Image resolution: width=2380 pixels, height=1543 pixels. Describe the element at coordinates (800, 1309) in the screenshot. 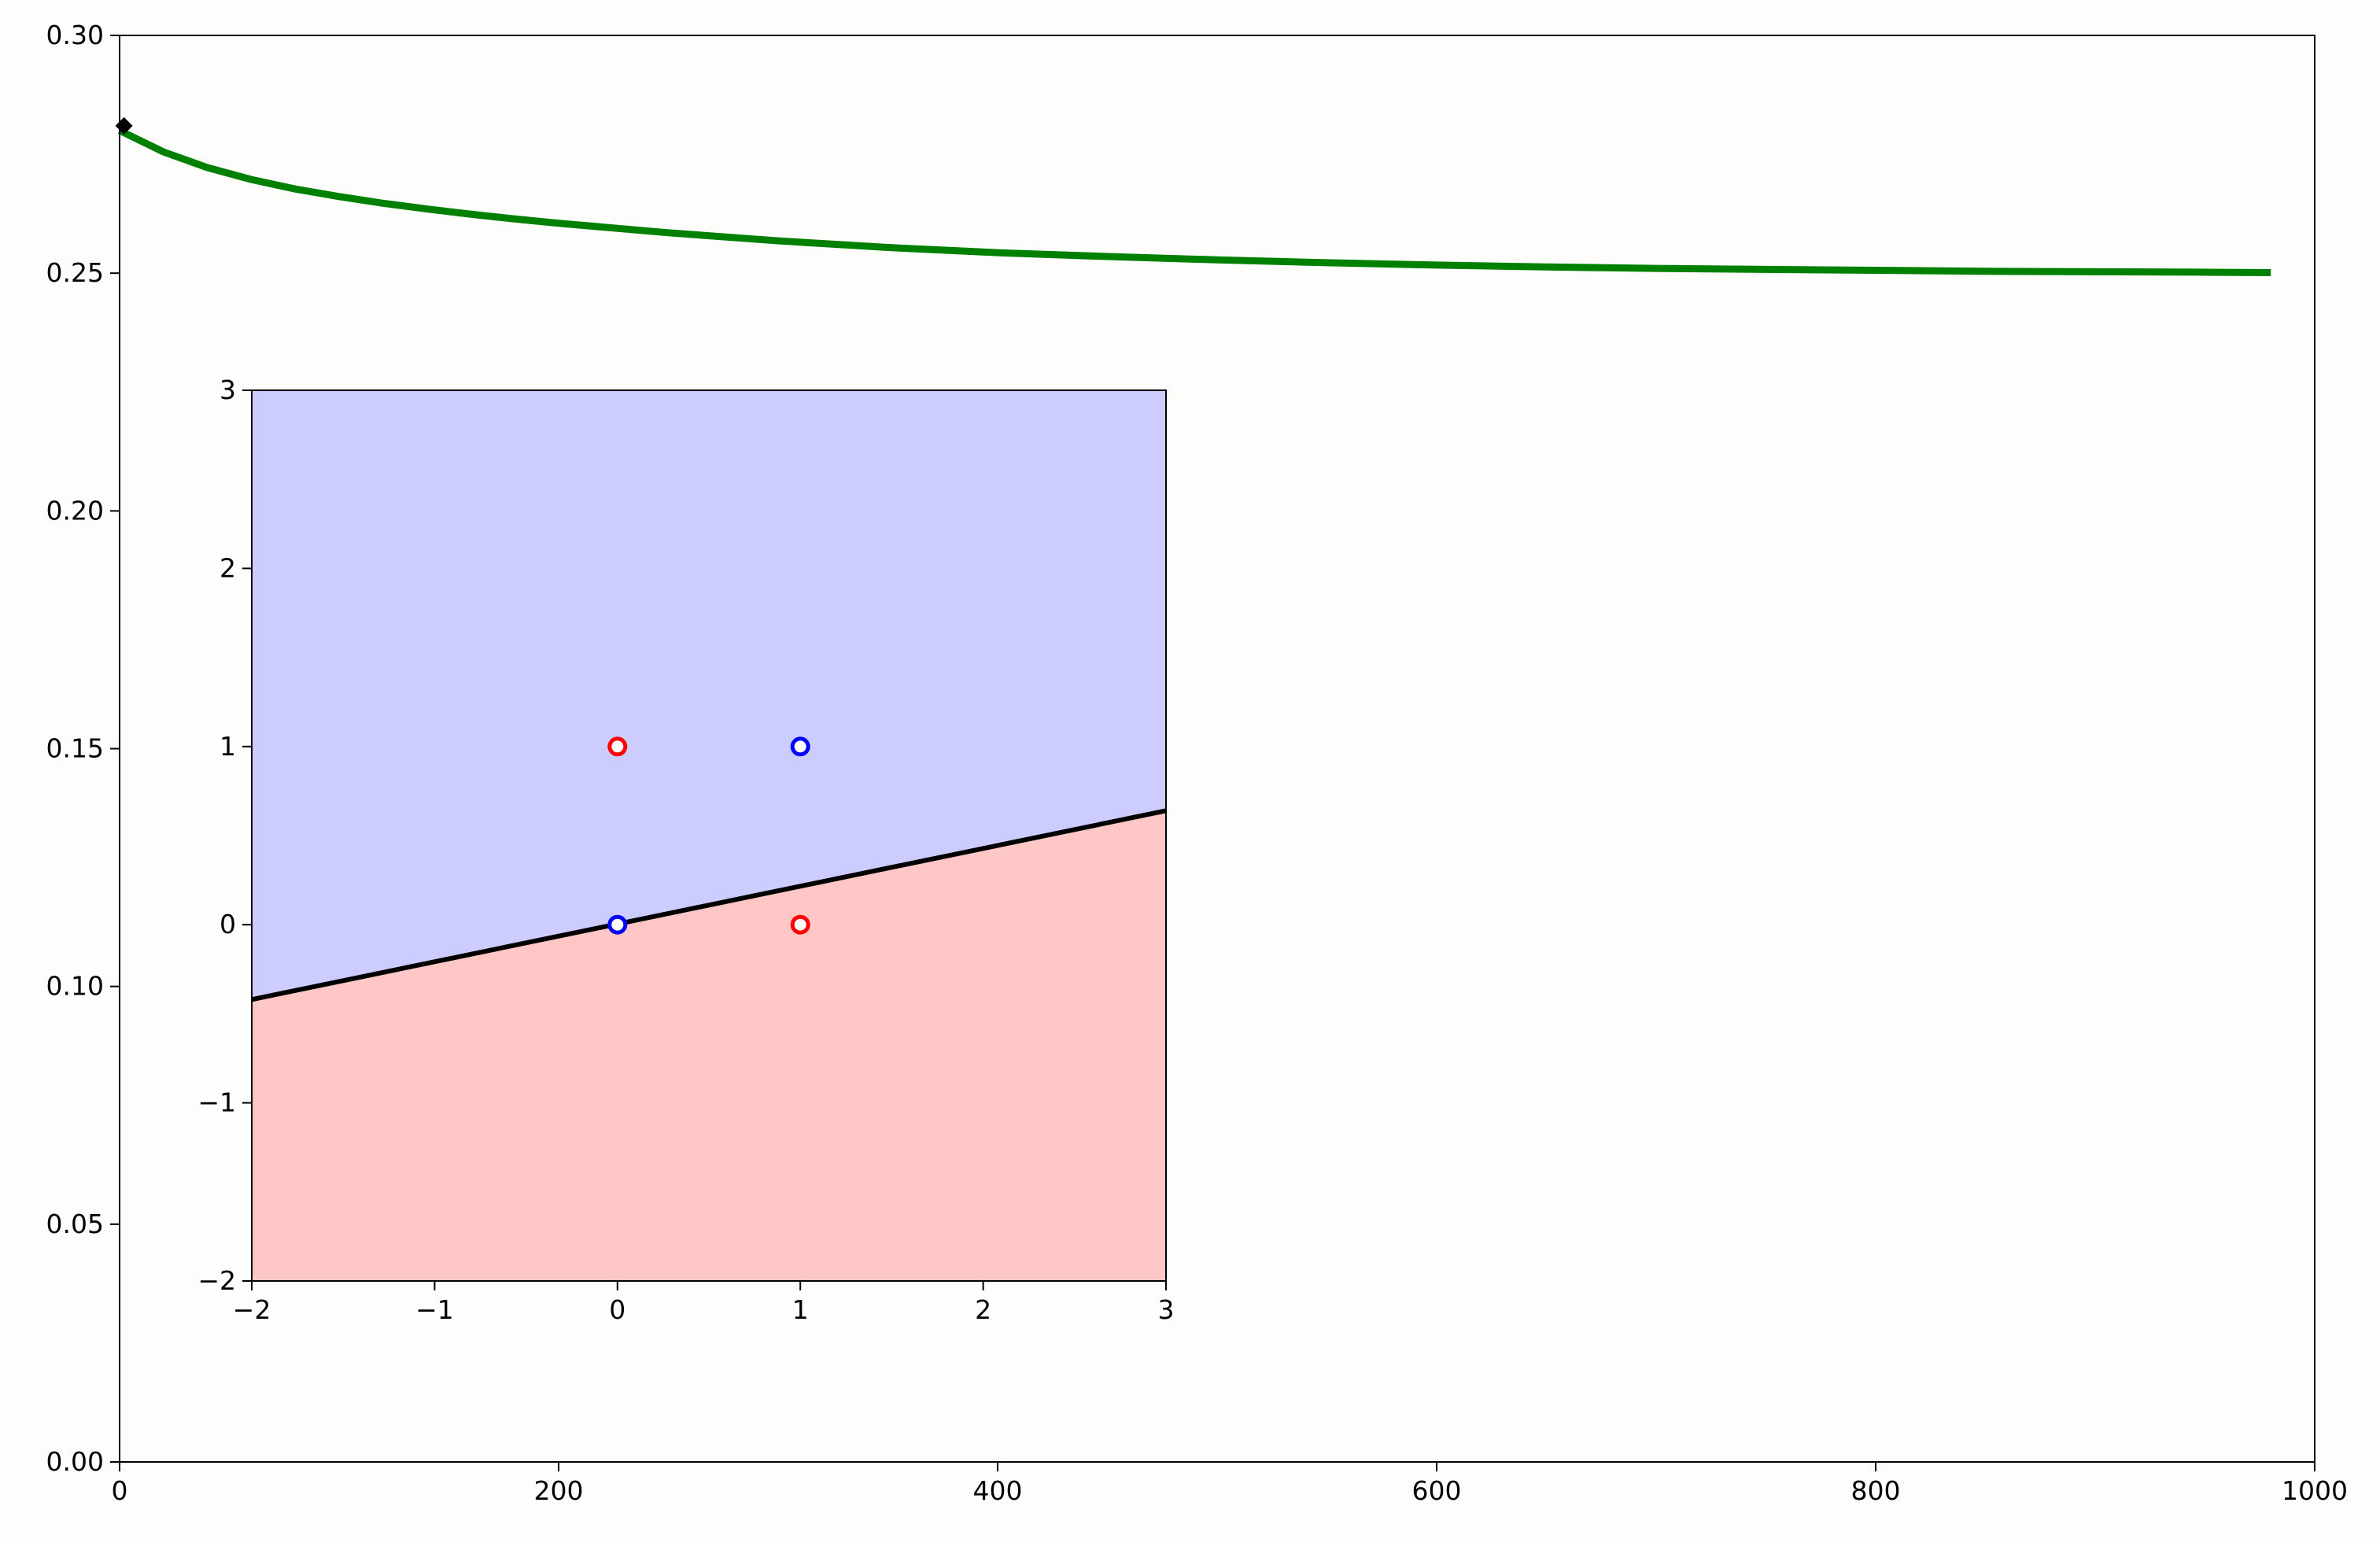

I see `x-tick-label: 1` at that location.